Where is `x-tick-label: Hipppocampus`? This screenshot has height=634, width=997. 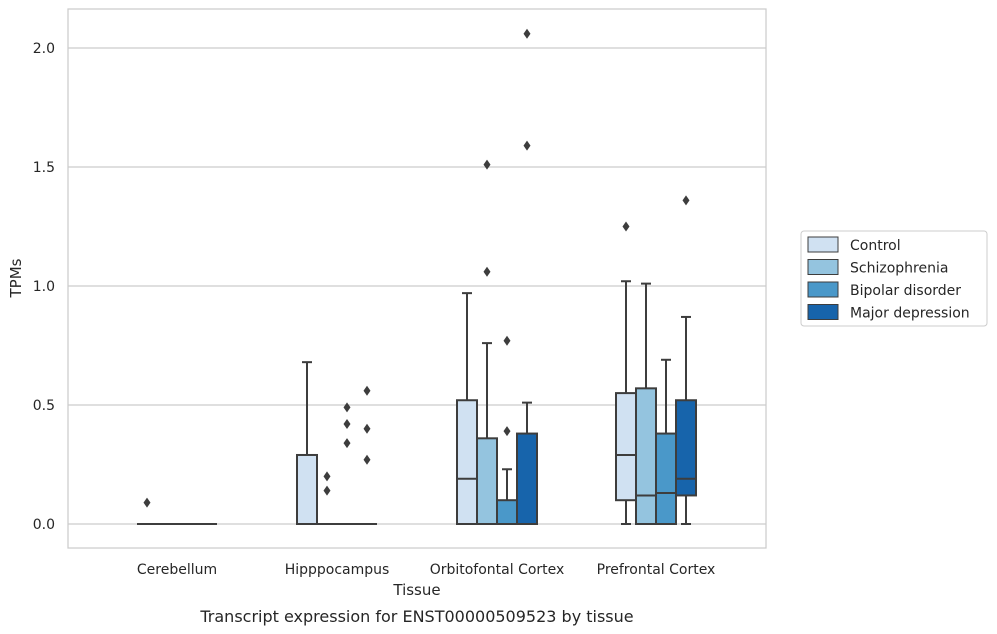 x-tick-label: Hipppocampus is located at coordinates (337, 570).